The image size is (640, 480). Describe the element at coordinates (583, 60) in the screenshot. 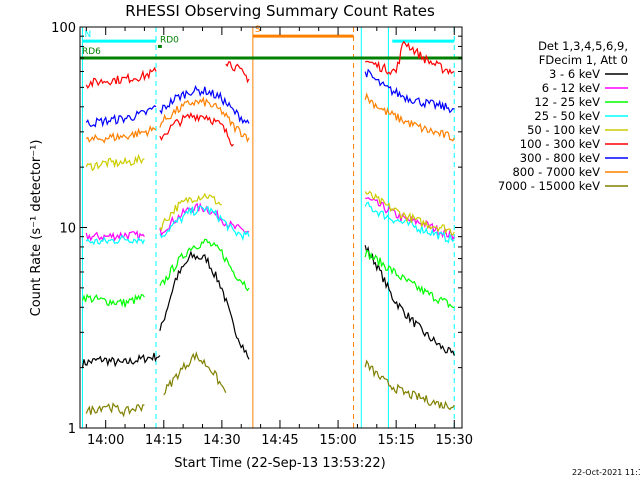

I see `legend-header-line-2: FDecim 1, Att 0` at that location.